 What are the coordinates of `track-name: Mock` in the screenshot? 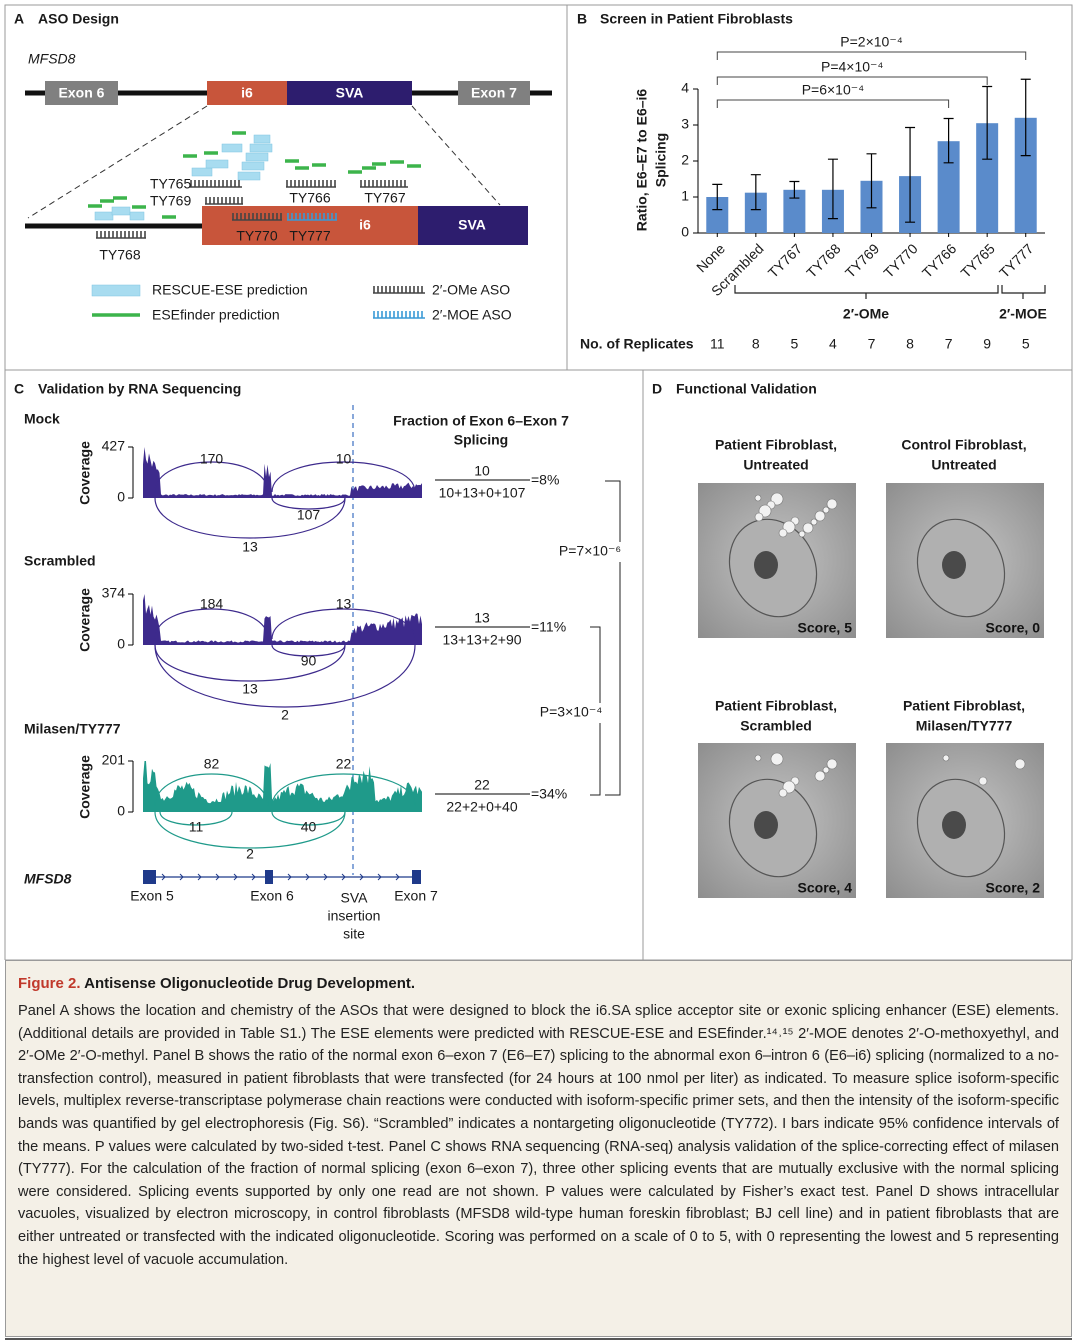 It's located at (42, 419).